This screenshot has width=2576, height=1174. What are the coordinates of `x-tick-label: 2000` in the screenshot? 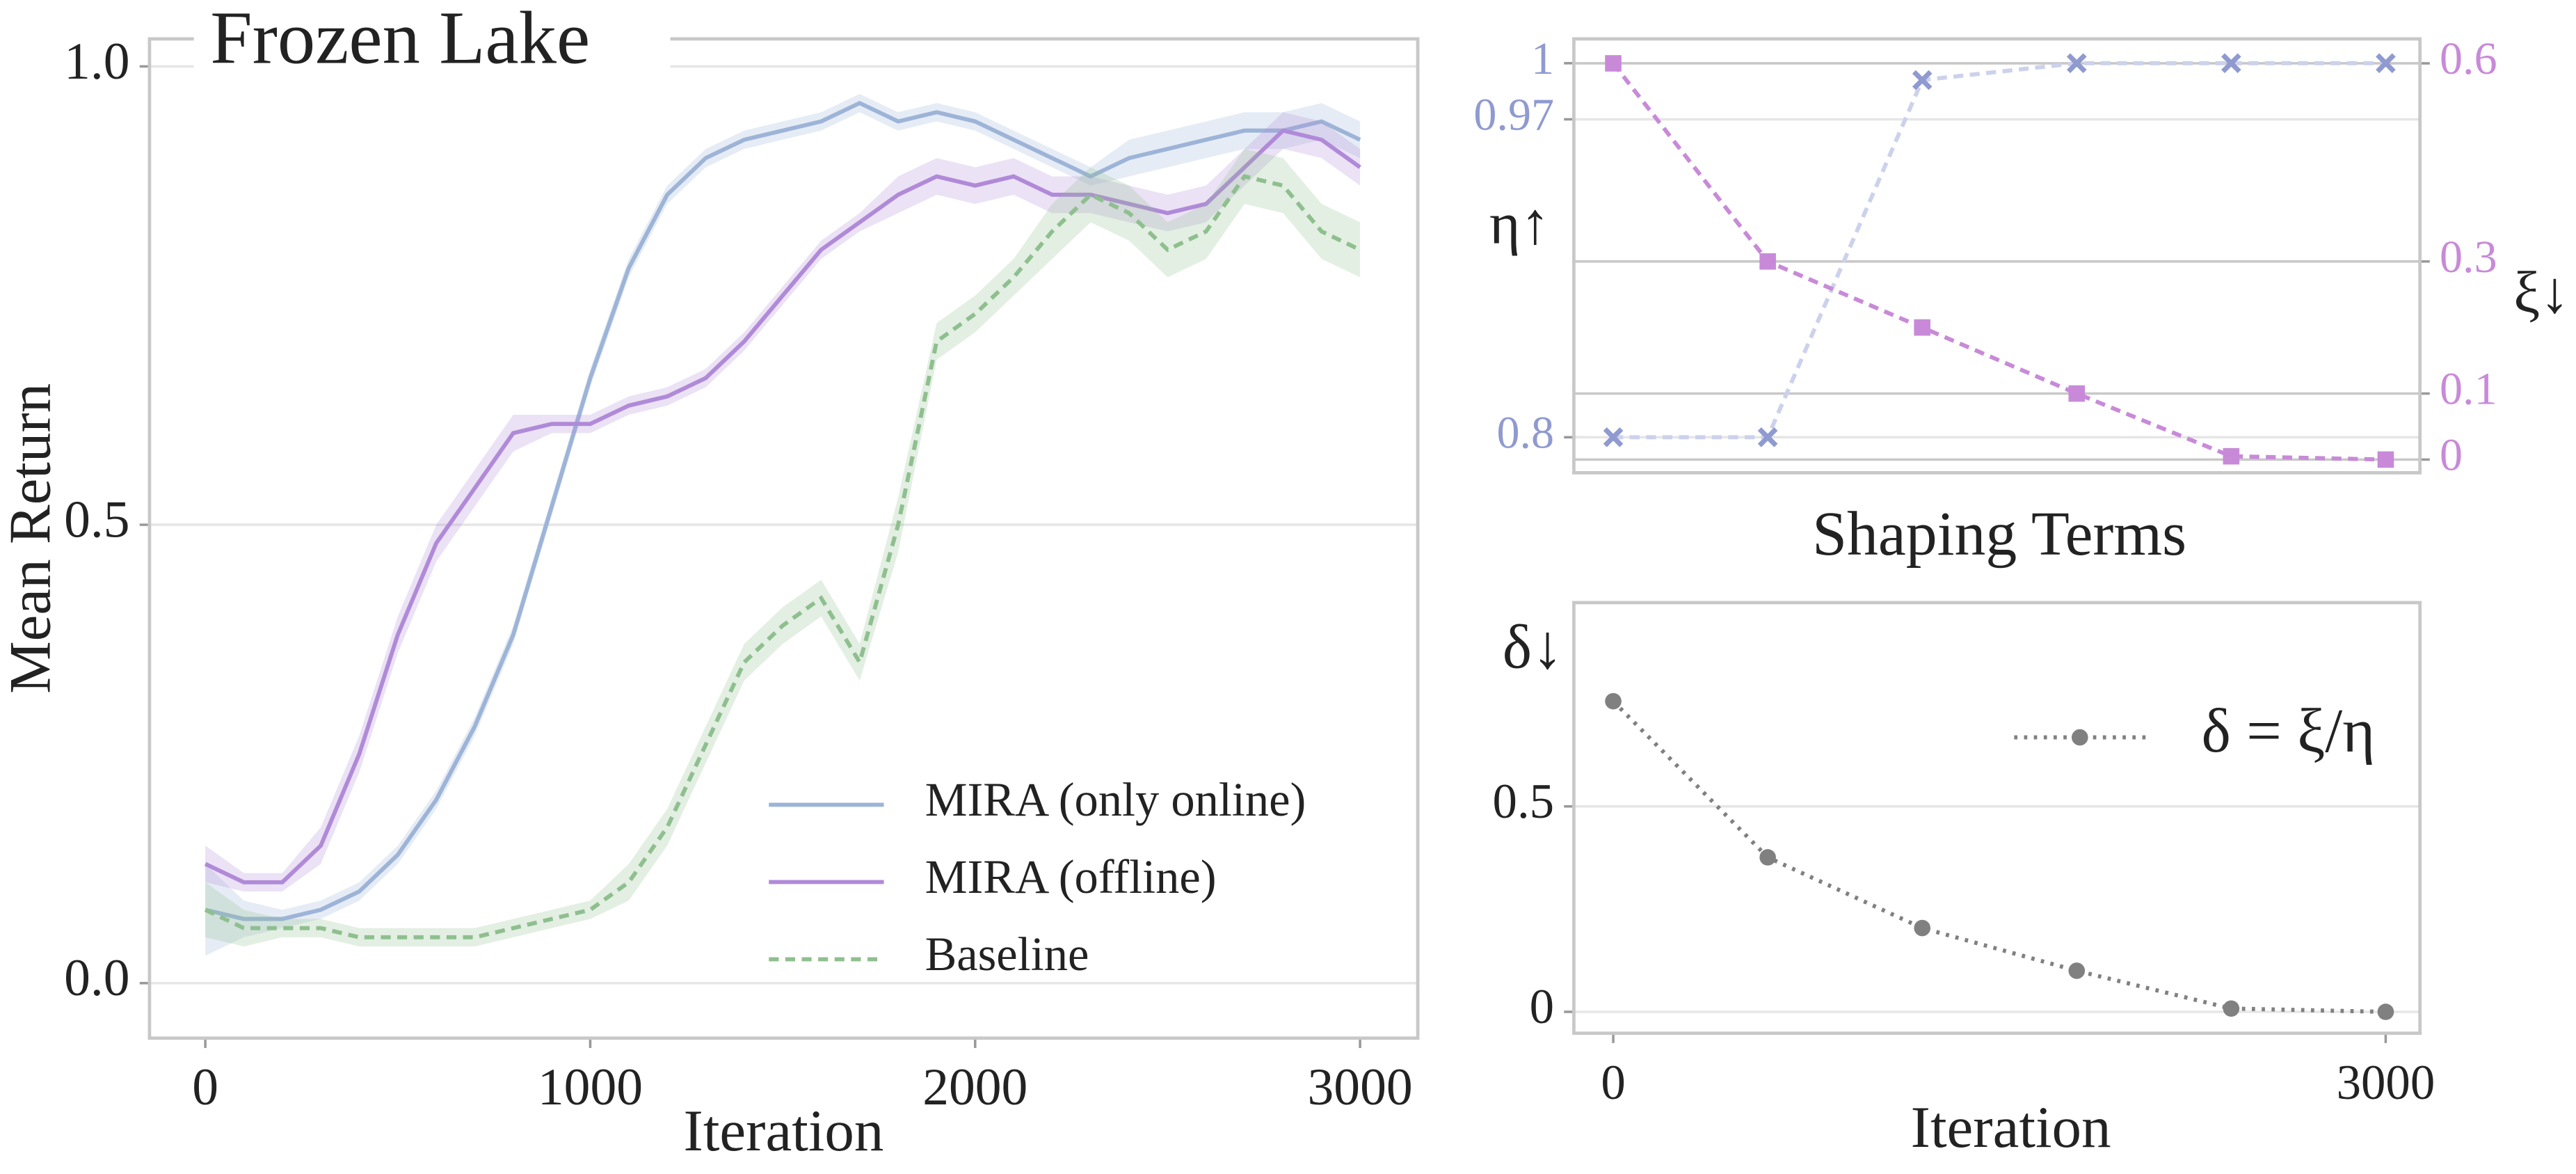 It's located at (974, 1087).